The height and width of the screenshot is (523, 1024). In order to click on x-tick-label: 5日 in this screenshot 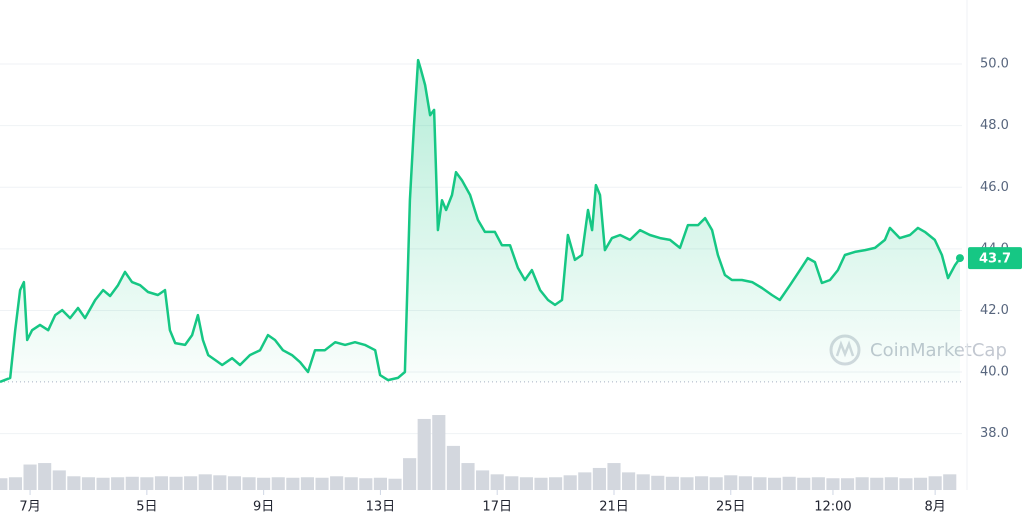, I will do `click(146, 507)`.